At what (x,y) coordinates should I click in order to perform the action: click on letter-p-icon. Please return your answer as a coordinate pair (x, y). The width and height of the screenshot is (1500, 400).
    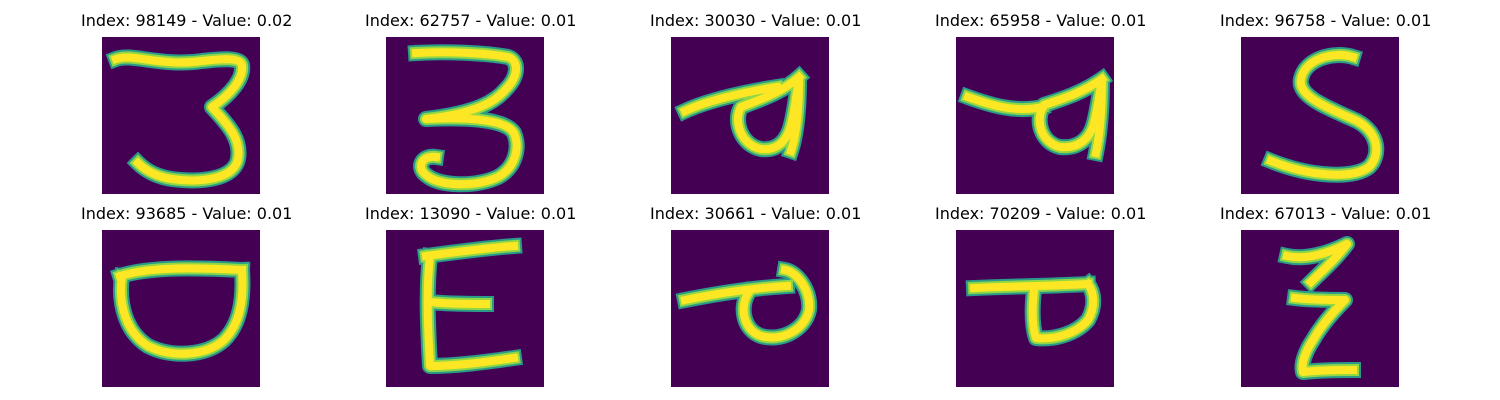
    Looking at the image, I should click on (1035, 308).